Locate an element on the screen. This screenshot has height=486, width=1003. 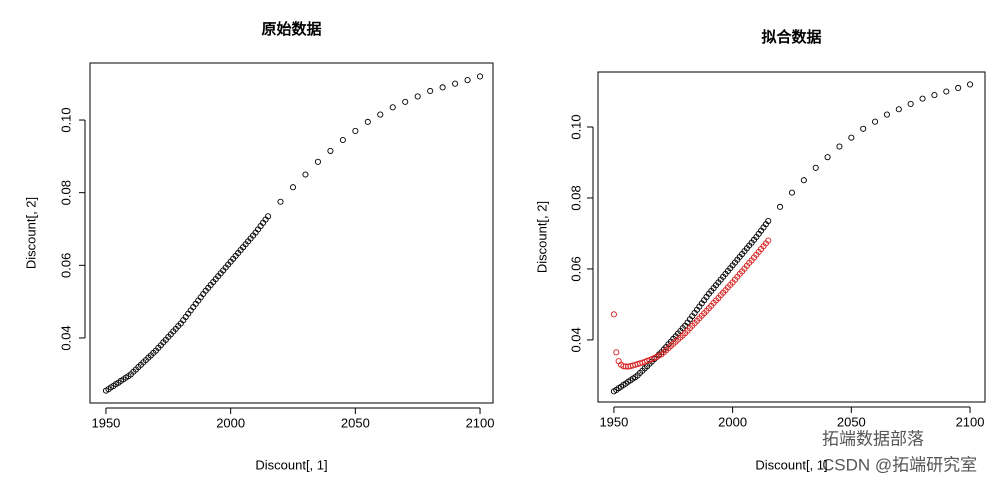
watermark: CSDN @拓端研究室 is located at coordinates (899, 464).